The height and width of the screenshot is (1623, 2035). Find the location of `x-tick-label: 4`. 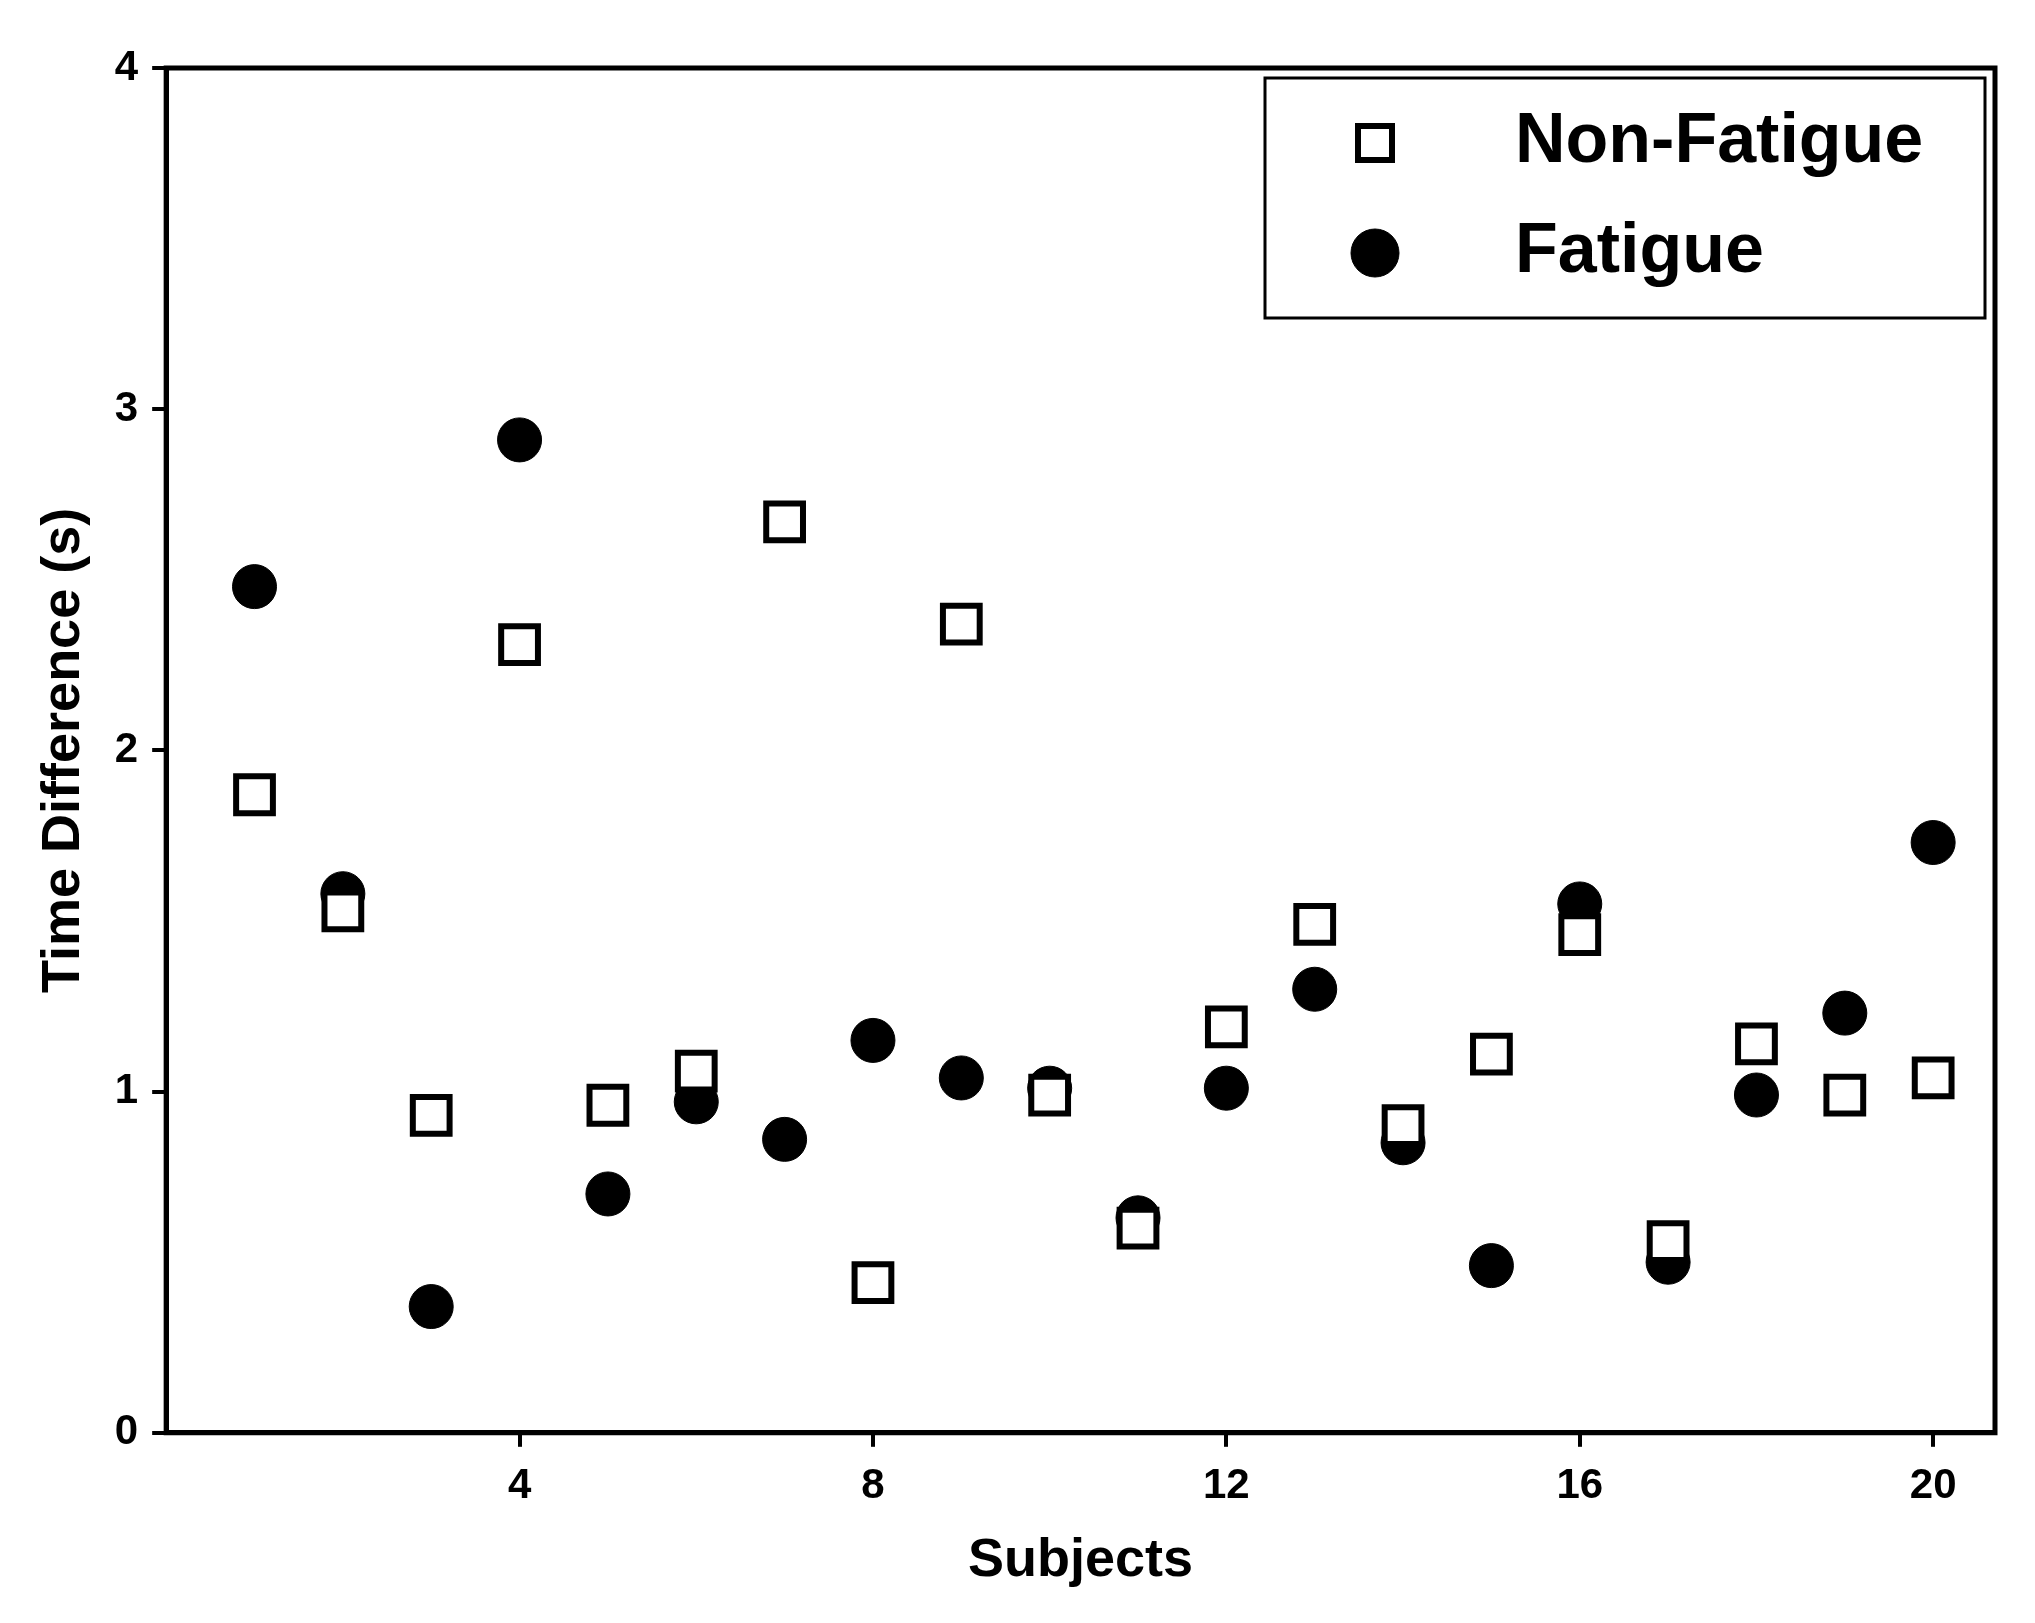

x-tick-label: 4 is located at coordinates (519, 1483).